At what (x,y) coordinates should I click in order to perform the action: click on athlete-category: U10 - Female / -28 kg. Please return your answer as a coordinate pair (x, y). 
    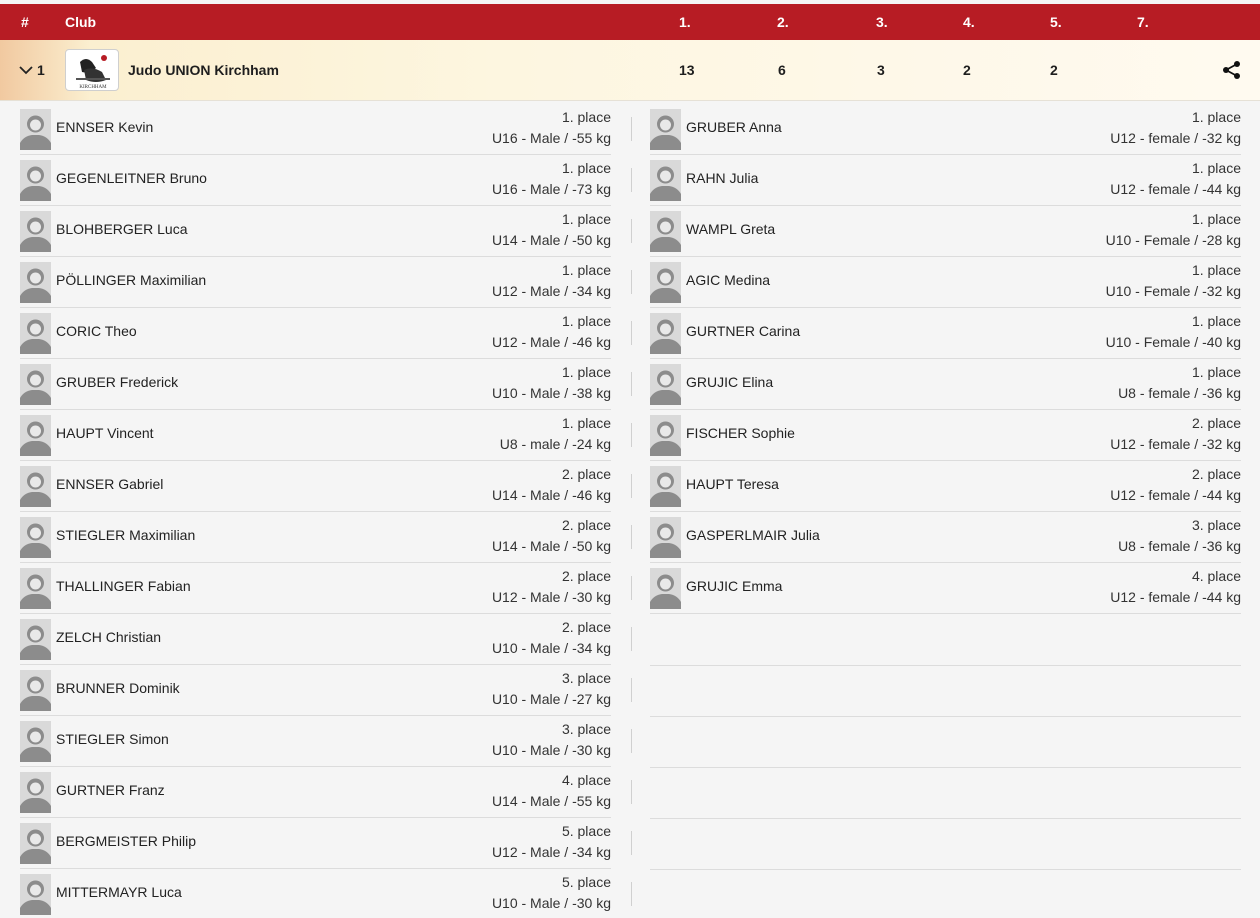
    Looking at the image, I should click on (1173, 240).